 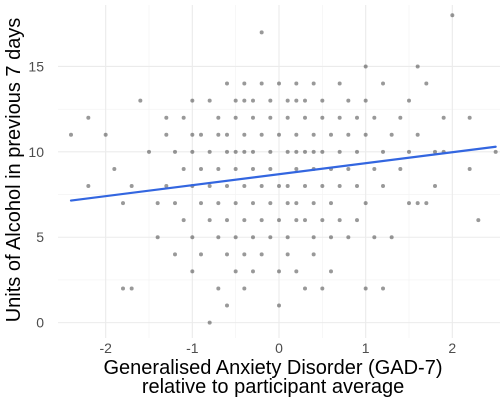 What do you see at coordinates (36, 152) in the screenshot?
I see `y-tick-label: 10` at bounding box center [36, 152].